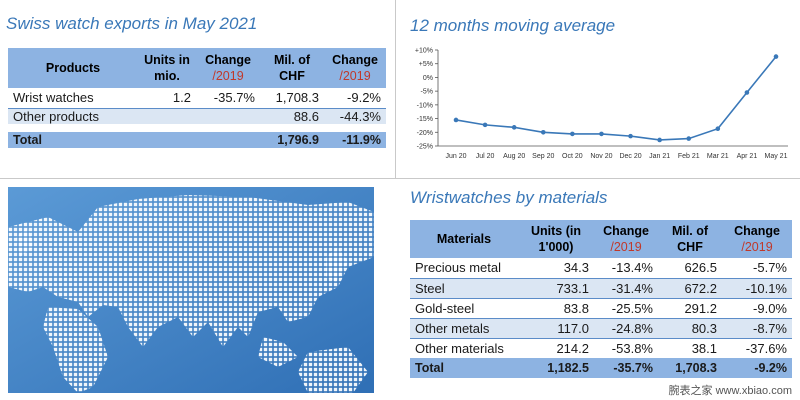 Image resolution: width=800 pixels, height=400 pixels. What do you see at coordinates (601, 347) in the screenshot?
I see `table-row: Other materials 214.2 -53.8% 38.1 -37.6%` at bounding box center [601, 347].